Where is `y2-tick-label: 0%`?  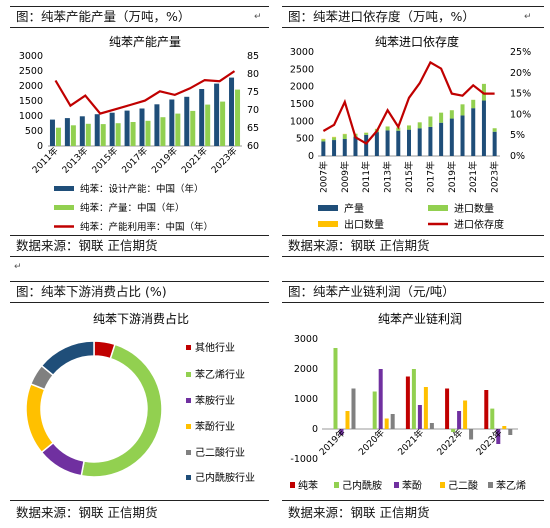
y2-tick-label: 0% is located at coordinates (517, 156).